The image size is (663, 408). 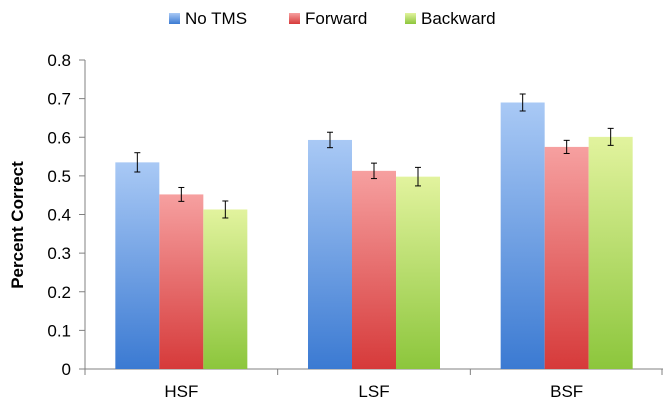 What do you see at coordinates (59, 330) in the screenshot?
I see `y-tick-label: 0.1` at bounding box center [59, 330].